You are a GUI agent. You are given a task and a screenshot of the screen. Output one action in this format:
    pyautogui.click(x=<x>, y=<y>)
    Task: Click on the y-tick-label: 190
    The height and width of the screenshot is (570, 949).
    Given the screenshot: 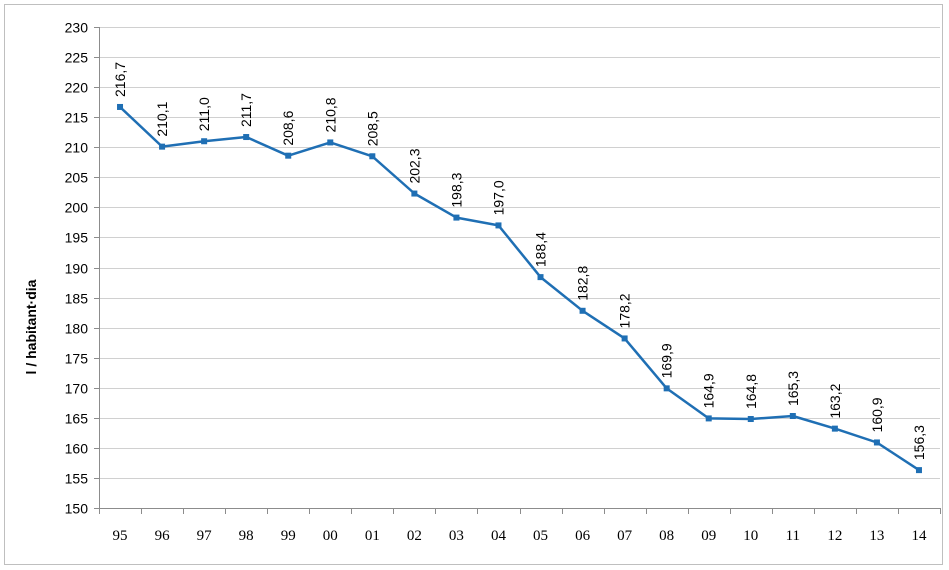 What is the action you would take?
    pyautogui.click(x=77, y=269)
    